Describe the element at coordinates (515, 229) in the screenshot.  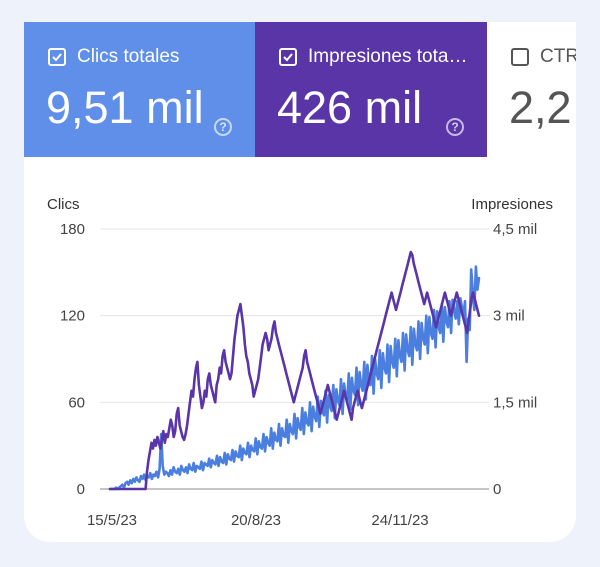
I see `right-tick-label: 4,5 mil` at that location.